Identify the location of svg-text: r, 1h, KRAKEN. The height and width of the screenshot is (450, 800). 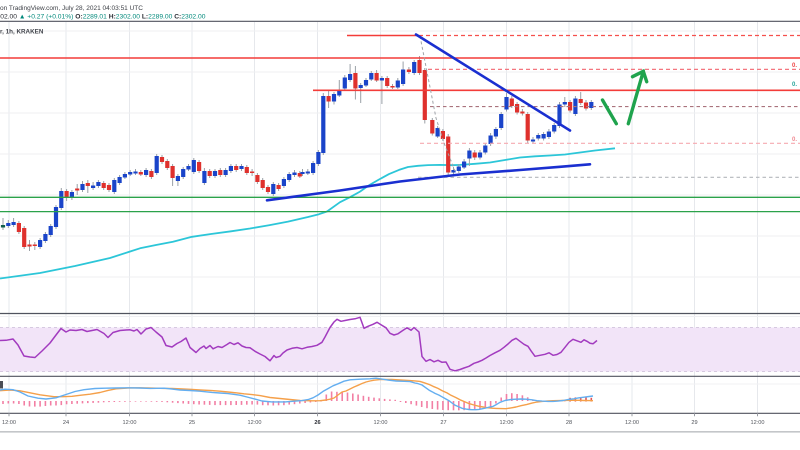
(22, 32).